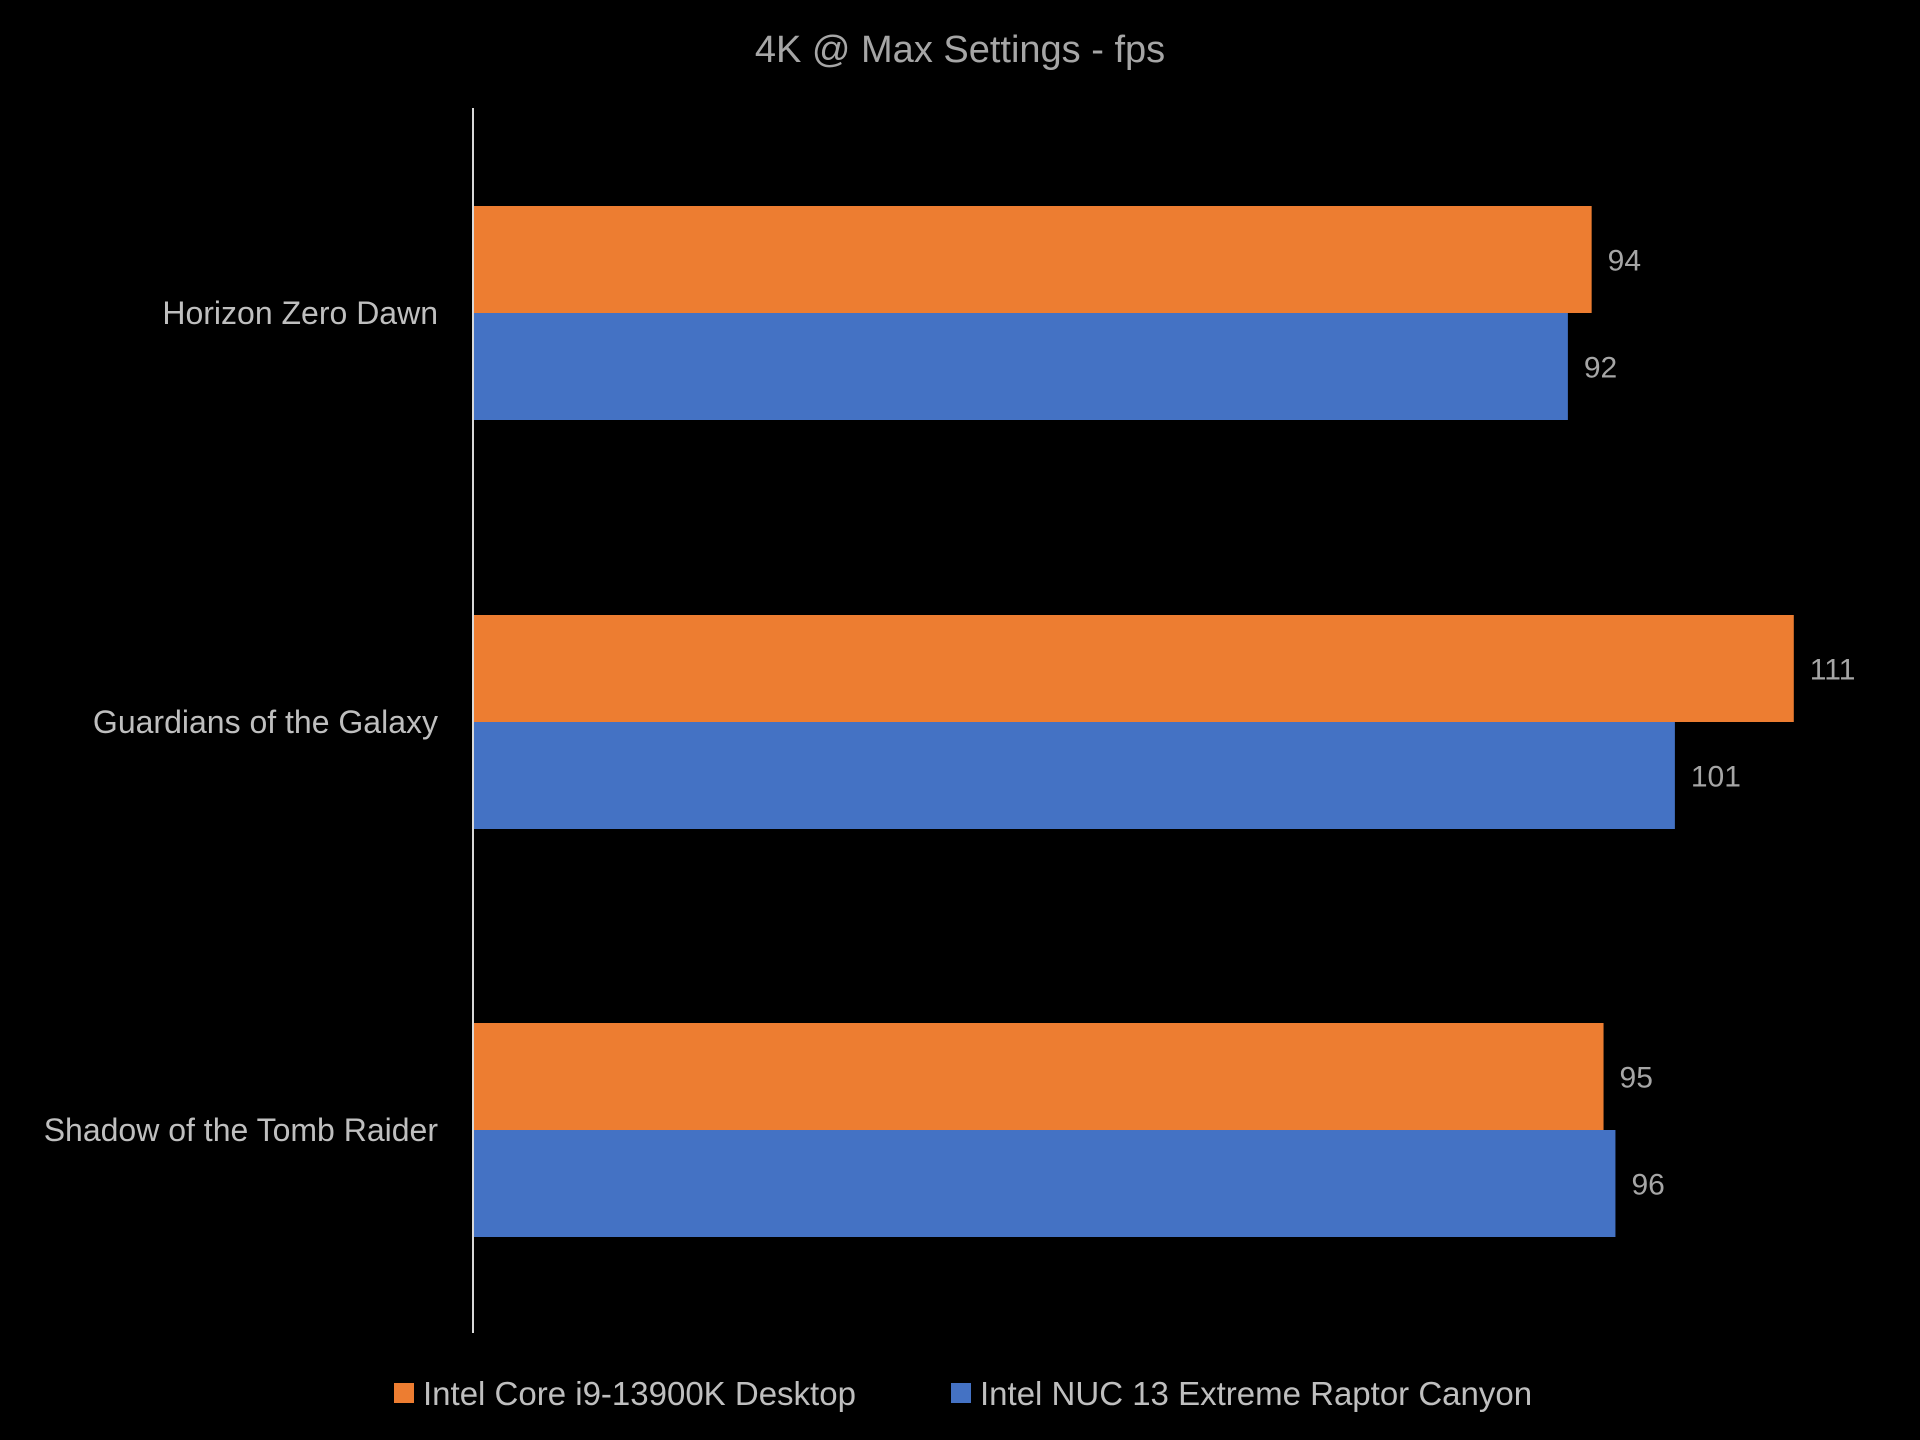  What do you see at coordinates (1833, 670) in the screenshot?
I see `data-label-guardians-of-the-galaxy-series-1: 111` at bounding box center [1833, 670].